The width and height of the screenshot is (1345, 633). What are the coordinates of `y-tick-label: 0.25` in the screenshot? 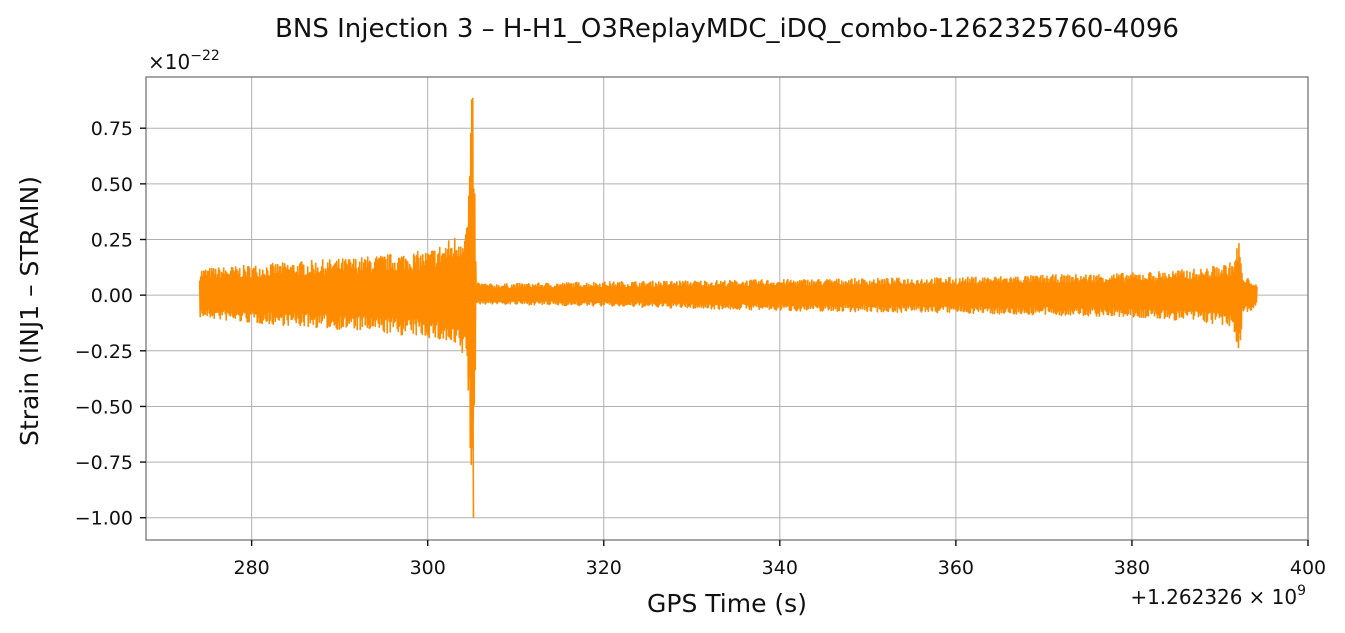 It's located at (112, 240).